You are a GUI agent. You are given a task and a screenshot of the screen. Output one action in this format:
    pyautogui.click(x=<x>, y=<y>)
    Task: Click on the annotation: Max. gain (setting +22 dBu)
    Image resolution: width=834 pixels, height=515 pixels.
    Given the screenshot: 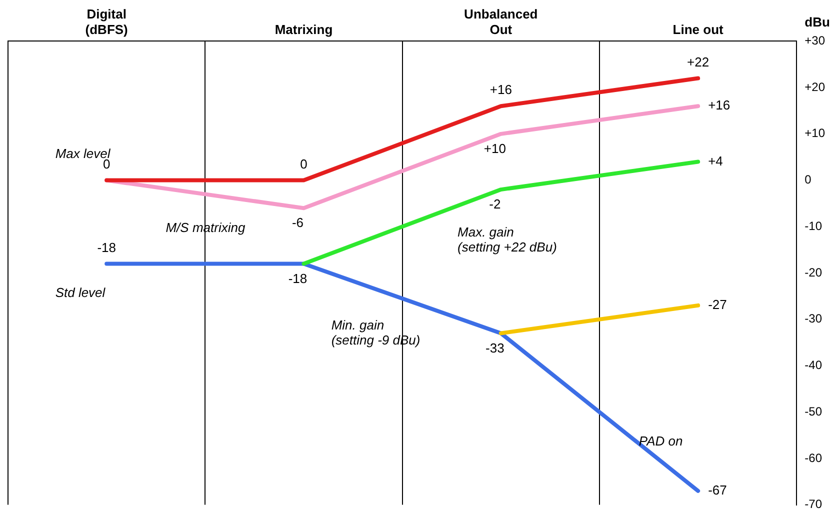 What is the action you would take?
    pyautogui.click(x=507, y=239)
    